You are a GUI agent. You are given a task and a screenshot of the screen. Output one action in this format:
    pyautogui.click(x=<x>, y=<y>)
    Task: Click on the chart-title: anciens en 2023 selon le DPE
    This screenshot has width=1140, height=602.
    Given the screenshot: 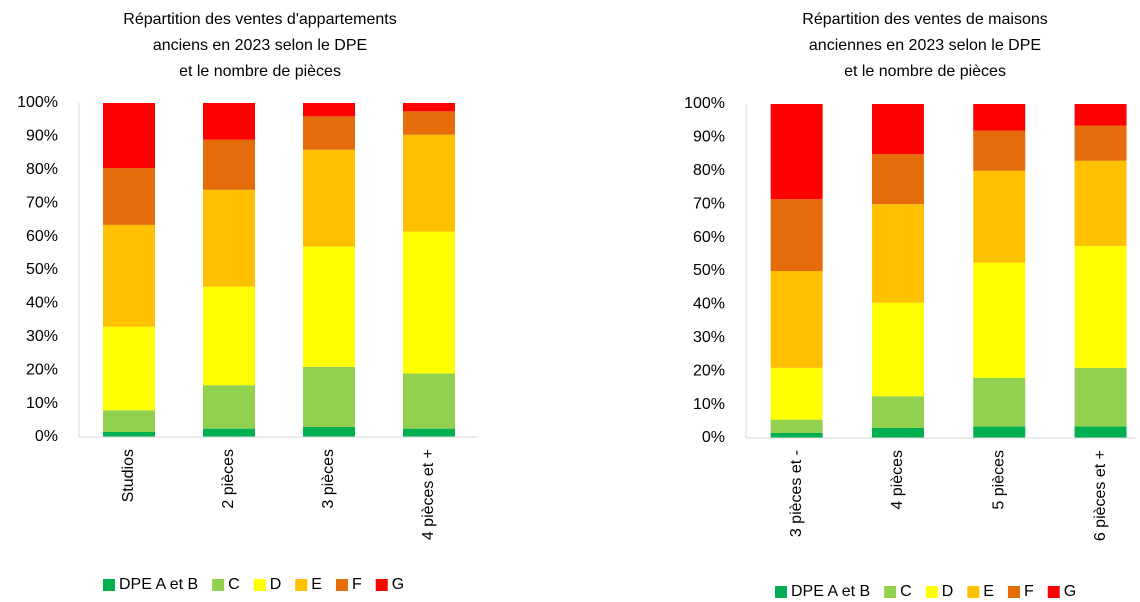 What is the action you would take?
    pyautogui.click(x=260, y=45)
    